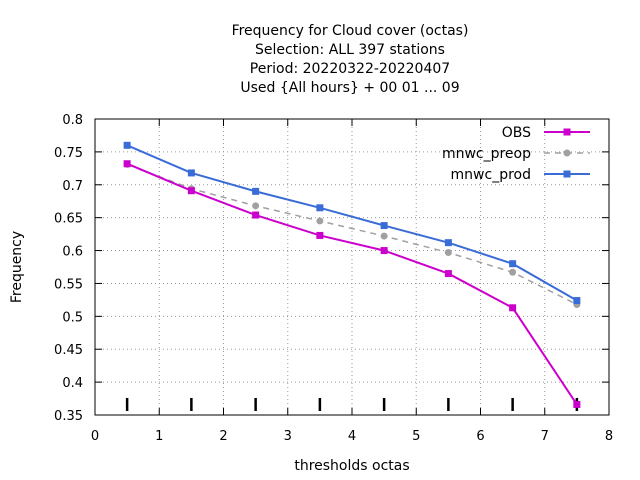 The height and width of the screenshot is (480, 640). I want to click on y-tick-label: 0.8, so click(72, 120).